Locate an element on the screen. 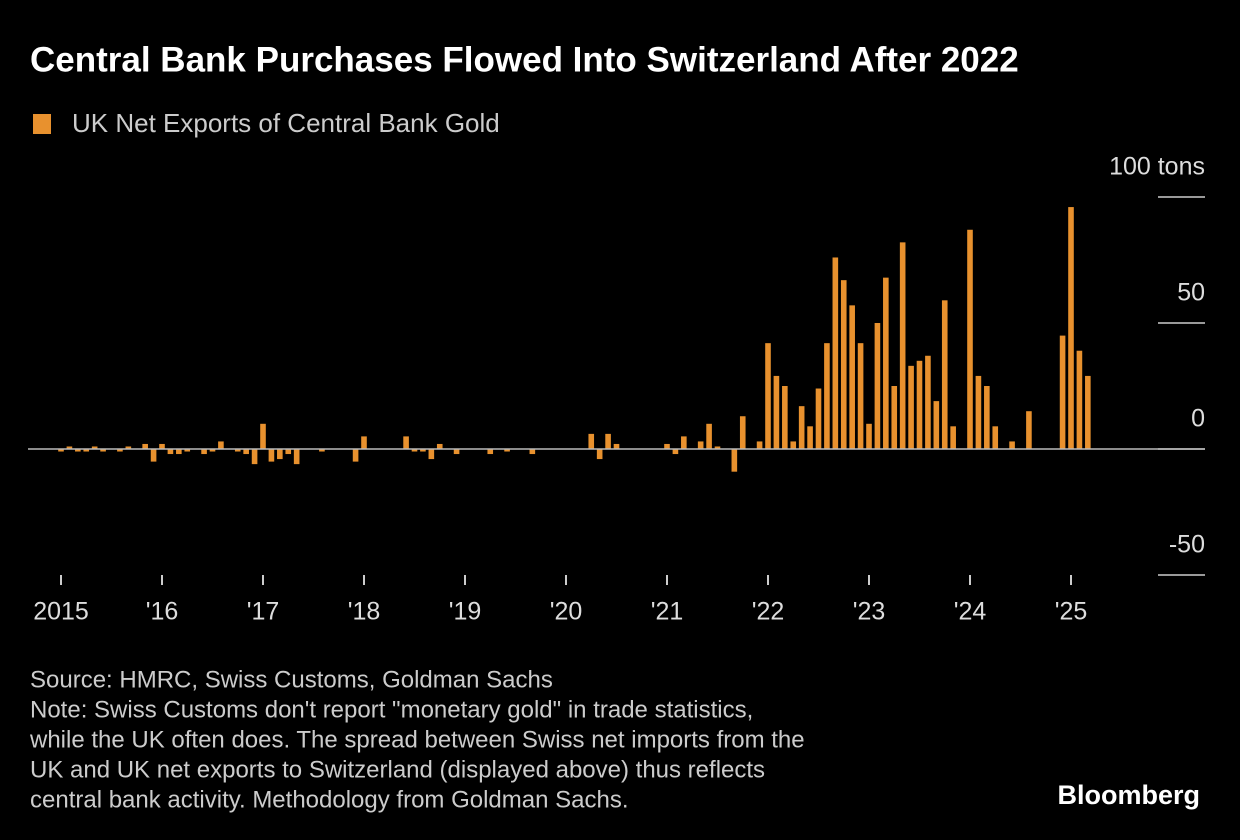  legend-swatch is located at coordinates (42, 124).